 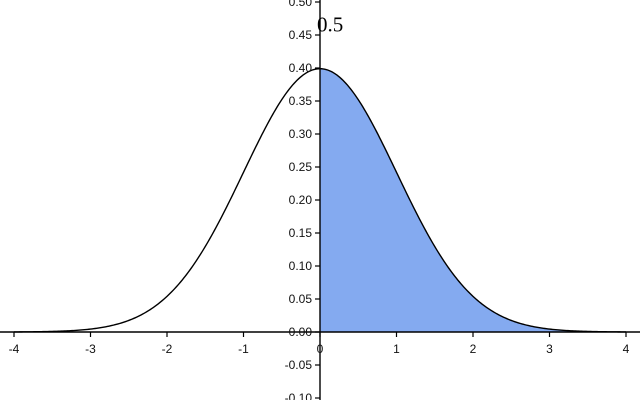 What do you see at coordinates (473, 349) in the screenshot?
I see `x-tick-label: 2` at bounding box center [473, 349].